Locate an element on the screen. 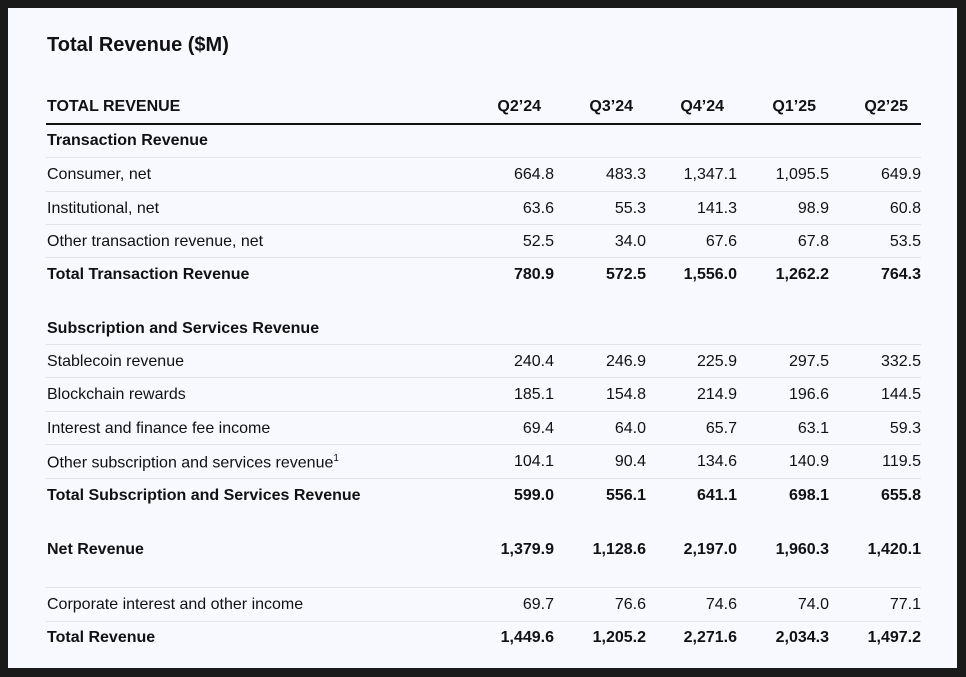 The image size is (966, 677). cell: 2,034.3 is located at coordinates (802, 637).